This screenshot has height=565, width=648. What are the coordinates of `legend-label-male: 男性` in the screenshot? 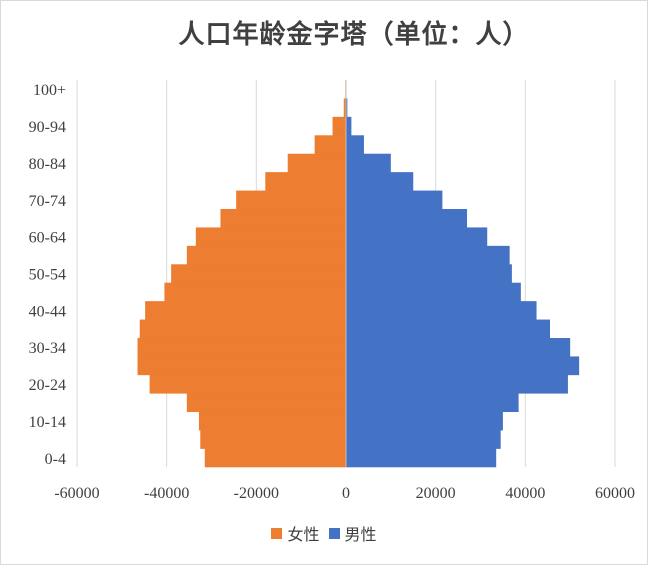 It's located at (360, 534).